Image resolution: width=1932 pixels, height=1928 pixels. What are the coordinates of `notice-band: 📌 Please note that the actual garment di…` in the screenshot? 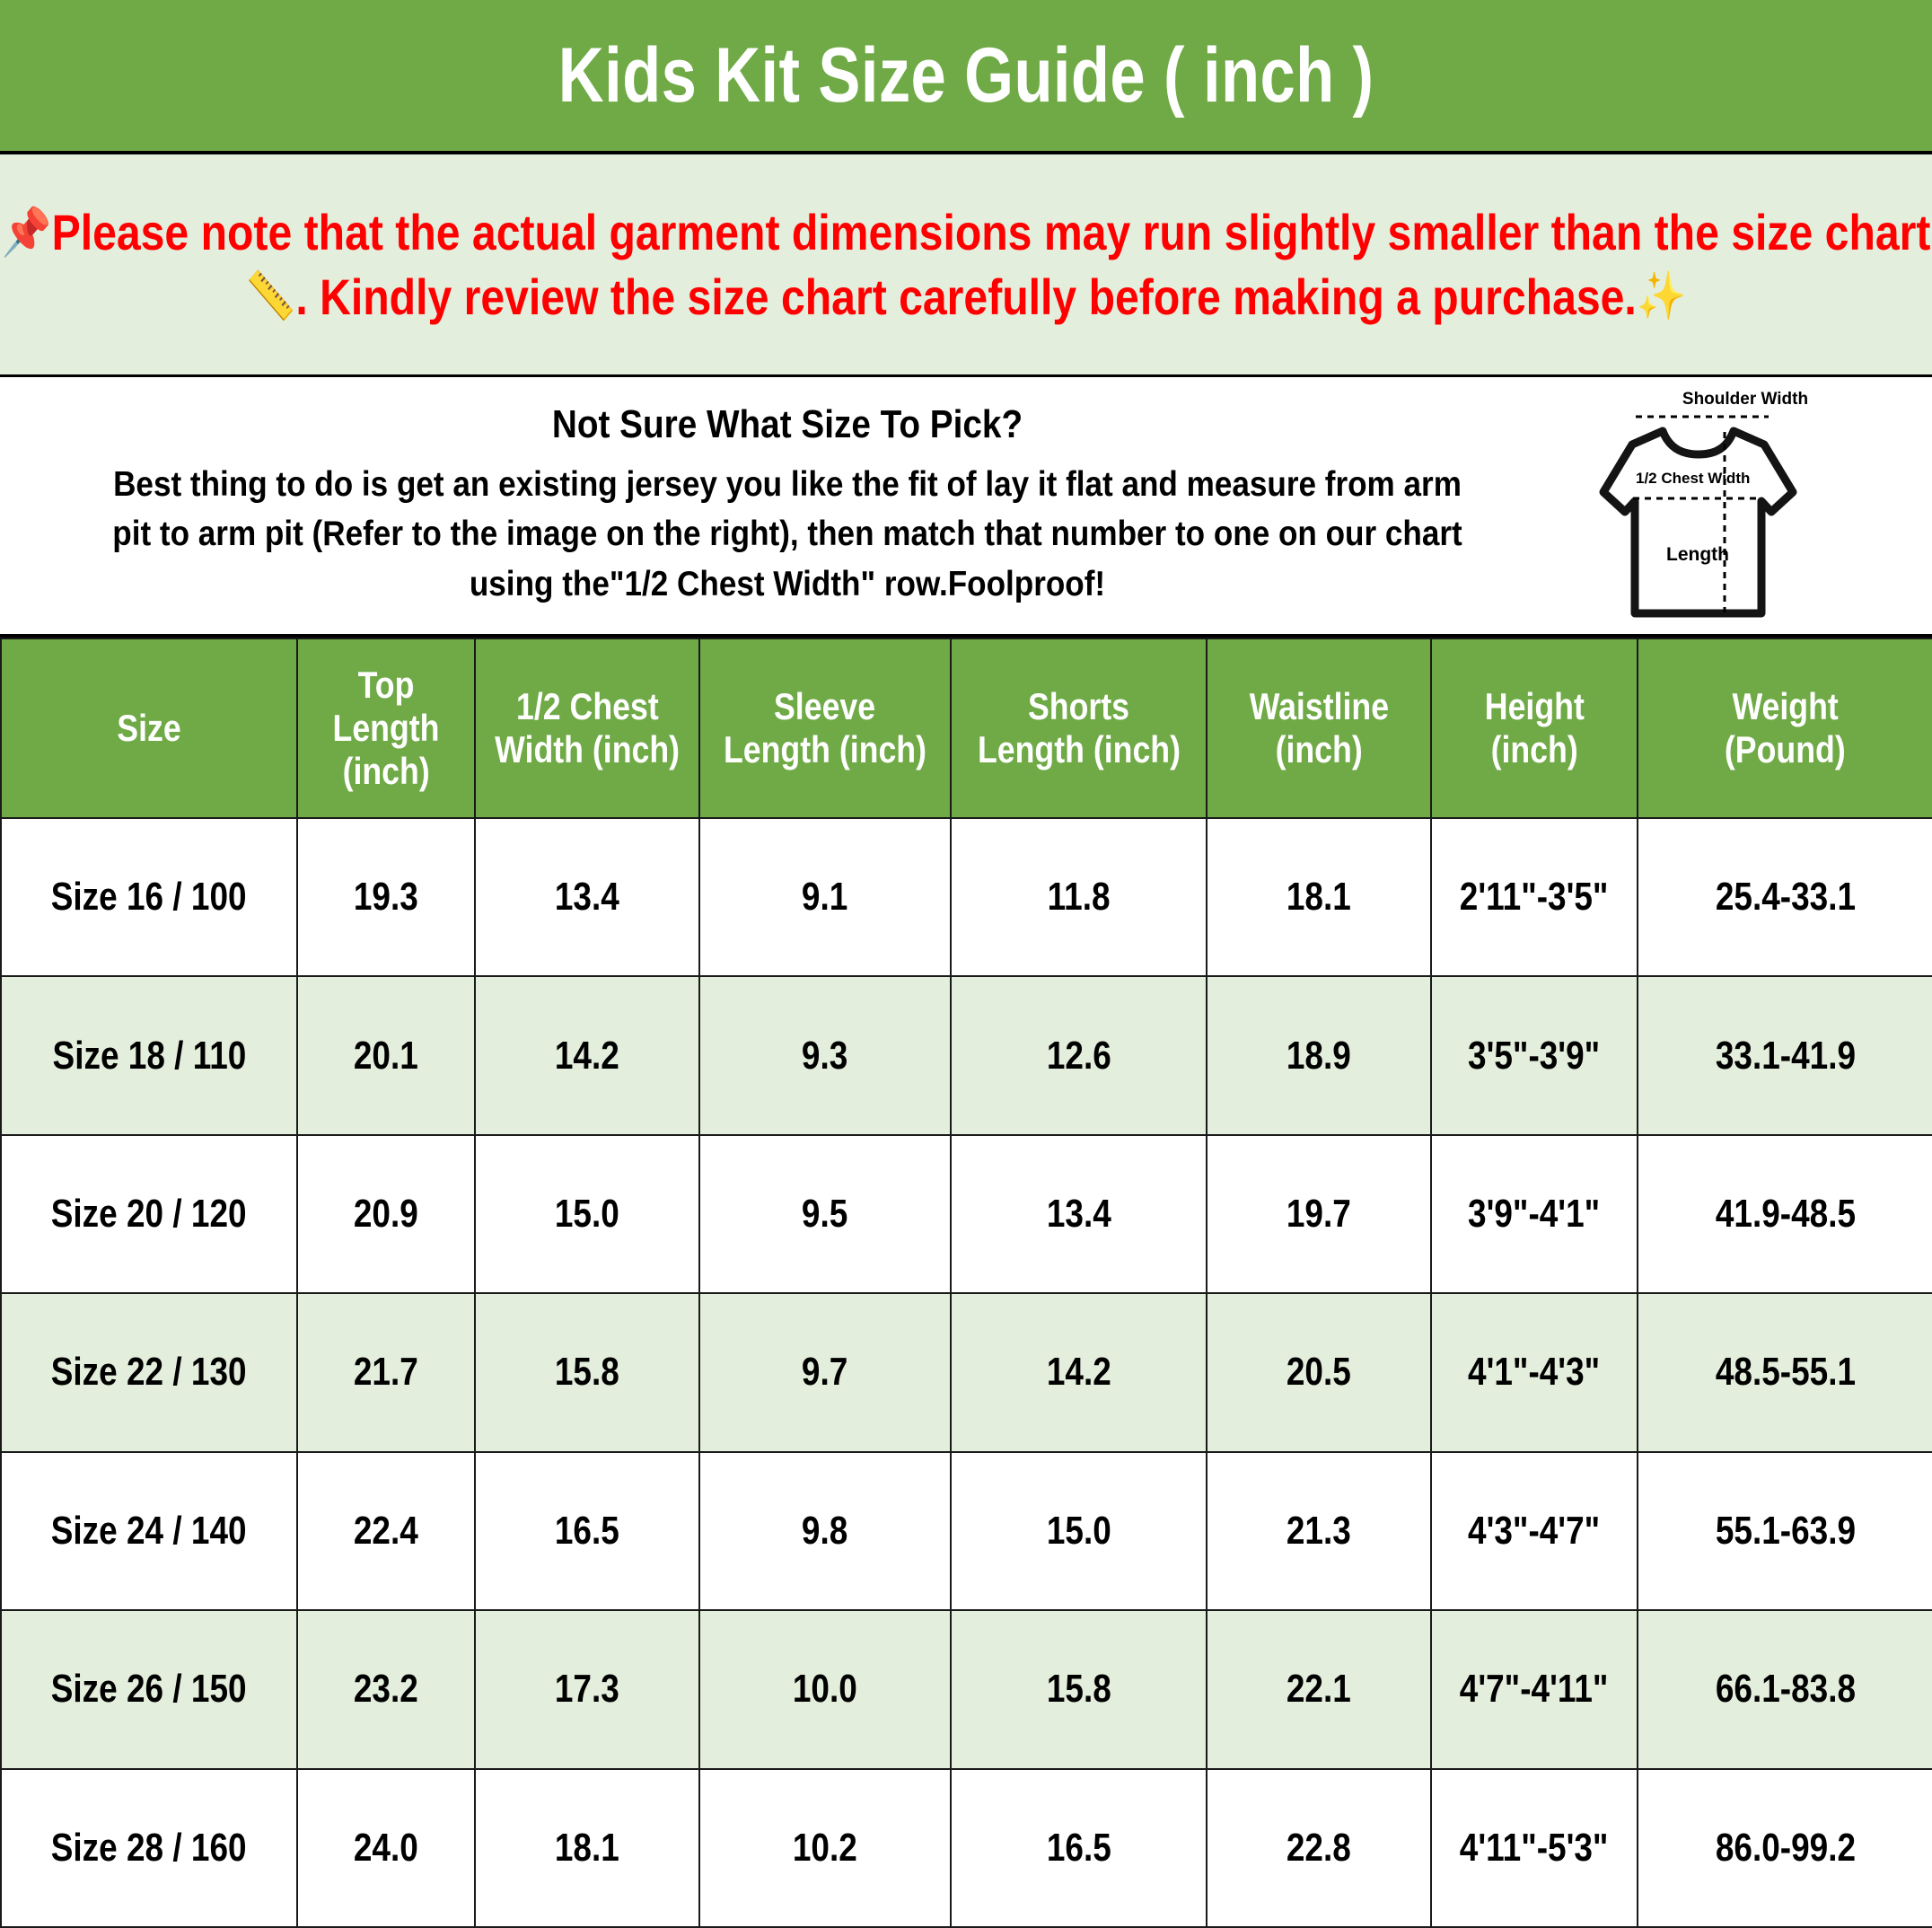 It's located at (966, 265).